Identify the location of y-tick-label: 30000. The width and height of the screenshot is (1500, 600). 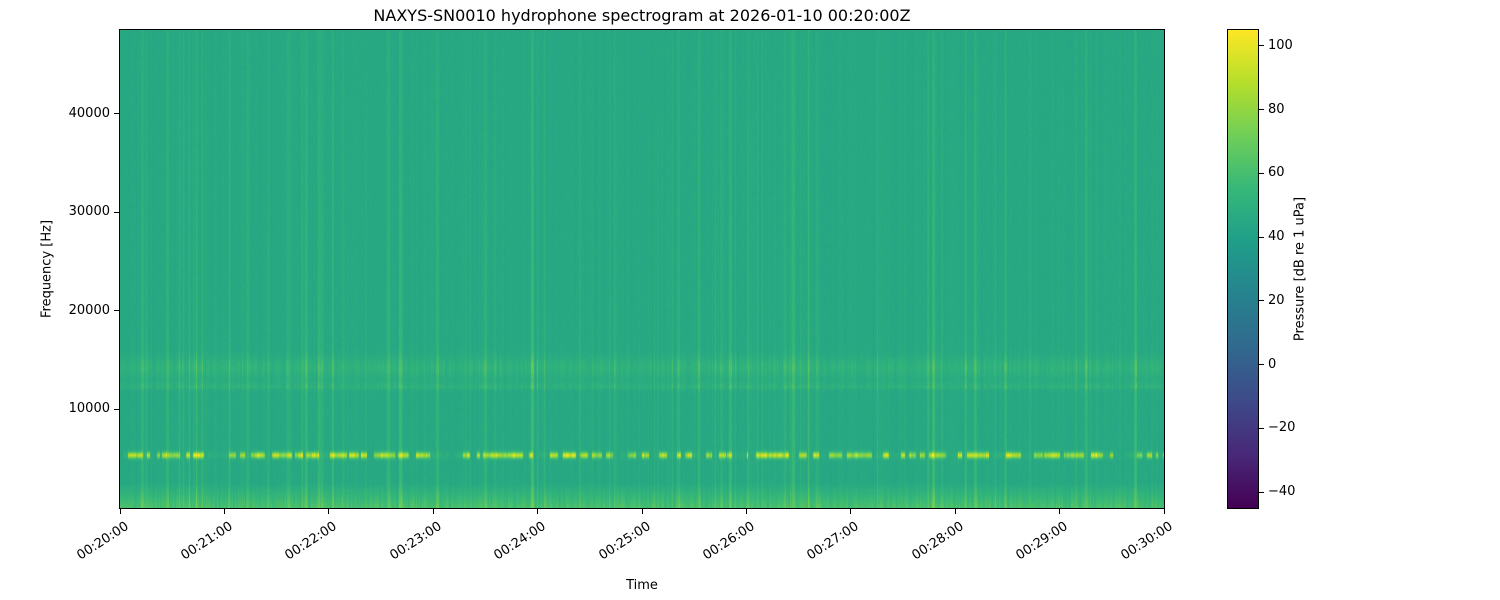
(89, 212).